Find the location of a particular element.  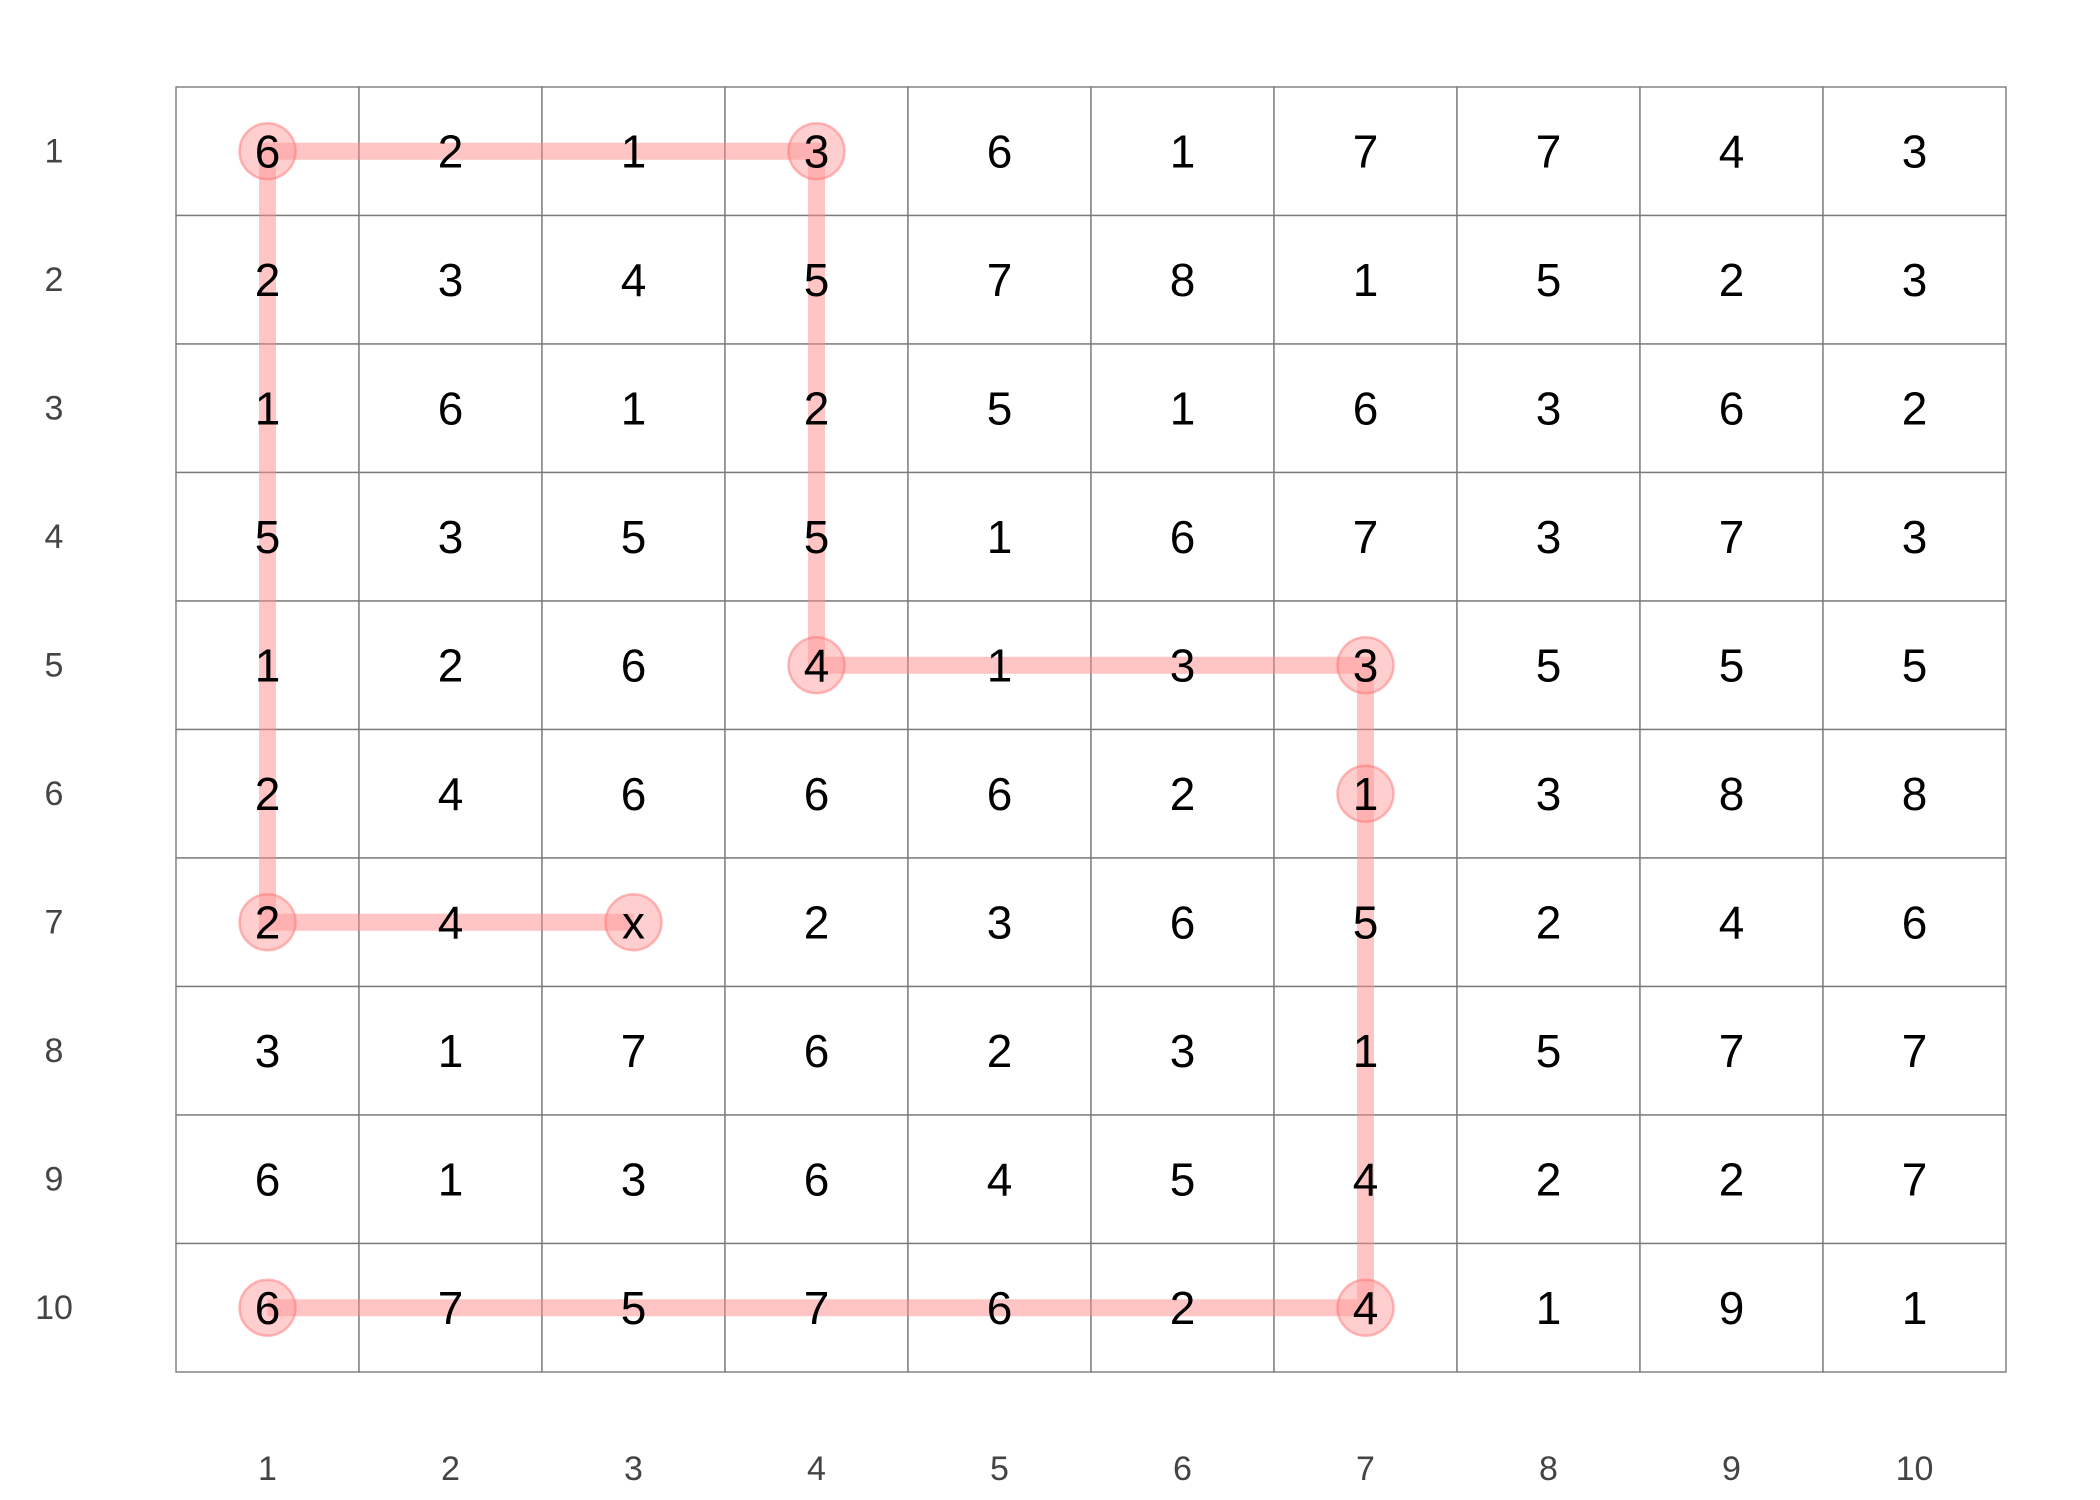

grid-cell-r1-c5 is located at coordinates (999, 151).